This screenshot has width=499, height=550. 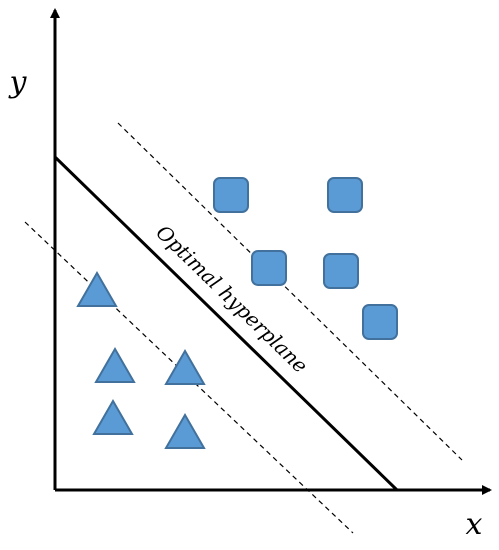 I want to click on hyperplane-label: Optimal hyperplane, so click(x=231, y=299).